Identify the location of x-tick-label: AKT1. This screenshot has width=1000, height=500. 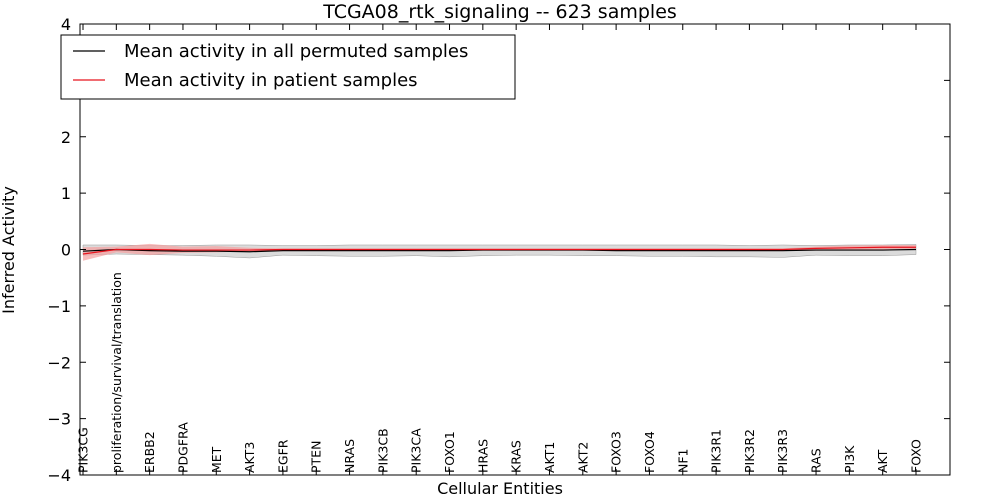
(549, 457).